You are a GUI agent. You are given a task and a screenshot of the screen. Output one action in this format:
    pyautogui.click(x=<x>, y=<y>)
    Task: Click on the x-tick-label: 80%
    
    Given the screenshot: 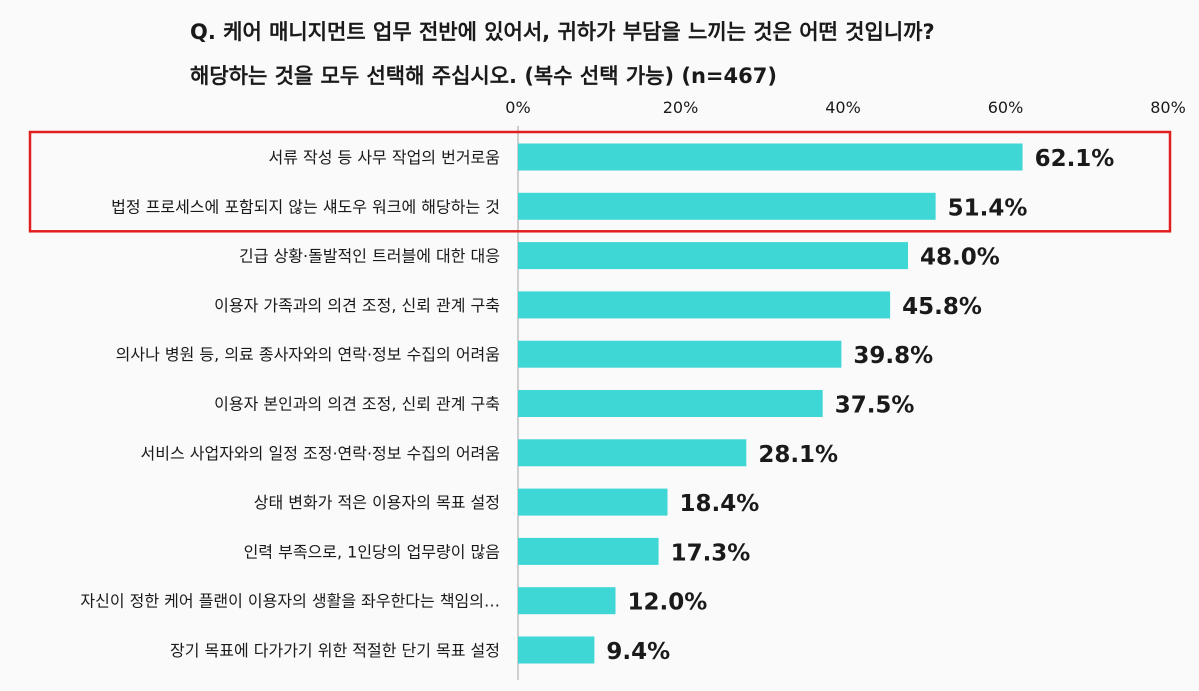 What is the action you would take?
    pyautogui.click(x=1168, y=107)
    